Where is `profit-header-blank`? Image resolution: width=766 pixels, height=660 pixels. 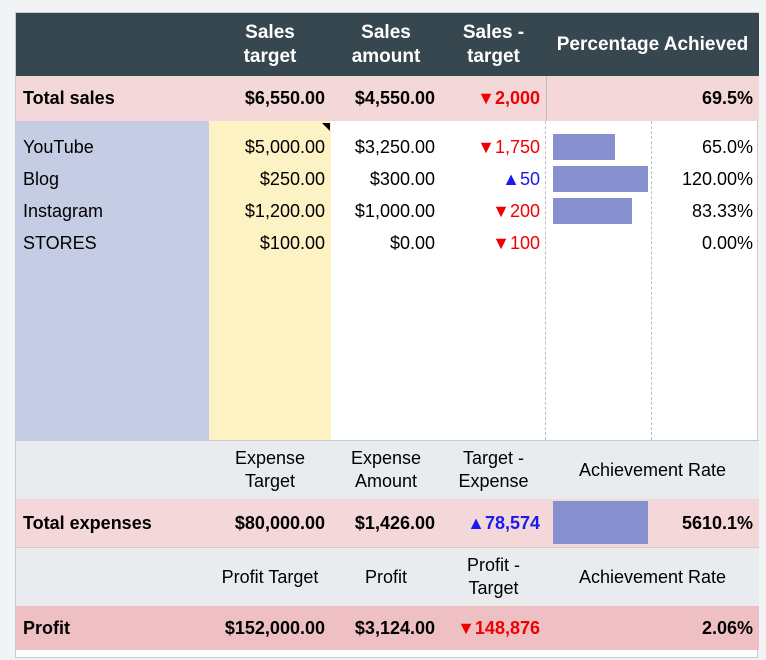 profit-header-blank is located at coordinates (112, 576).